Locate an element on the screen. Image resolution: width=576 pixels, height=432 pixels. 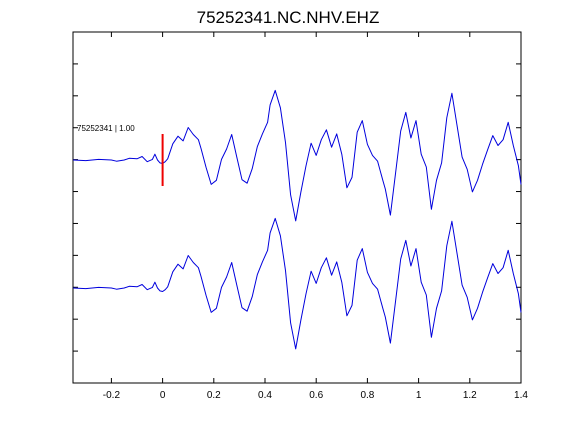
x-tick-label: 0.2 is located at coordinates (214, 395).